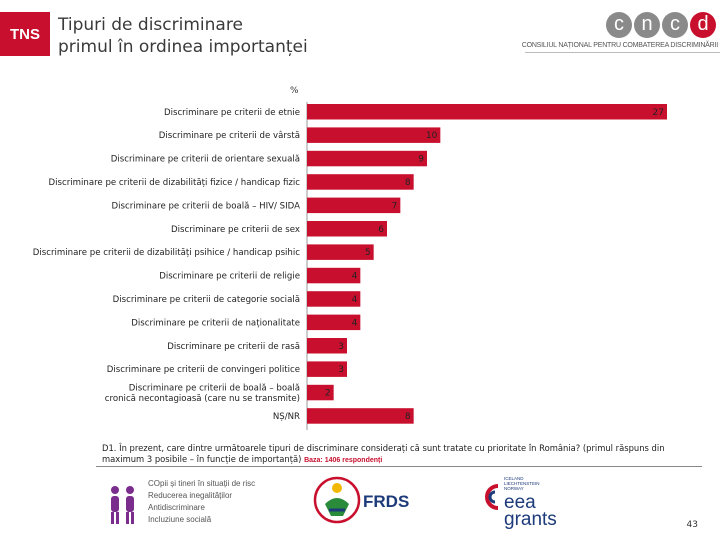  What do you see at coordinates (229, 136) in the screenshot?
I see `category-label: Discriminare pe criterii de vârstă` at bounding box center [229, 136].